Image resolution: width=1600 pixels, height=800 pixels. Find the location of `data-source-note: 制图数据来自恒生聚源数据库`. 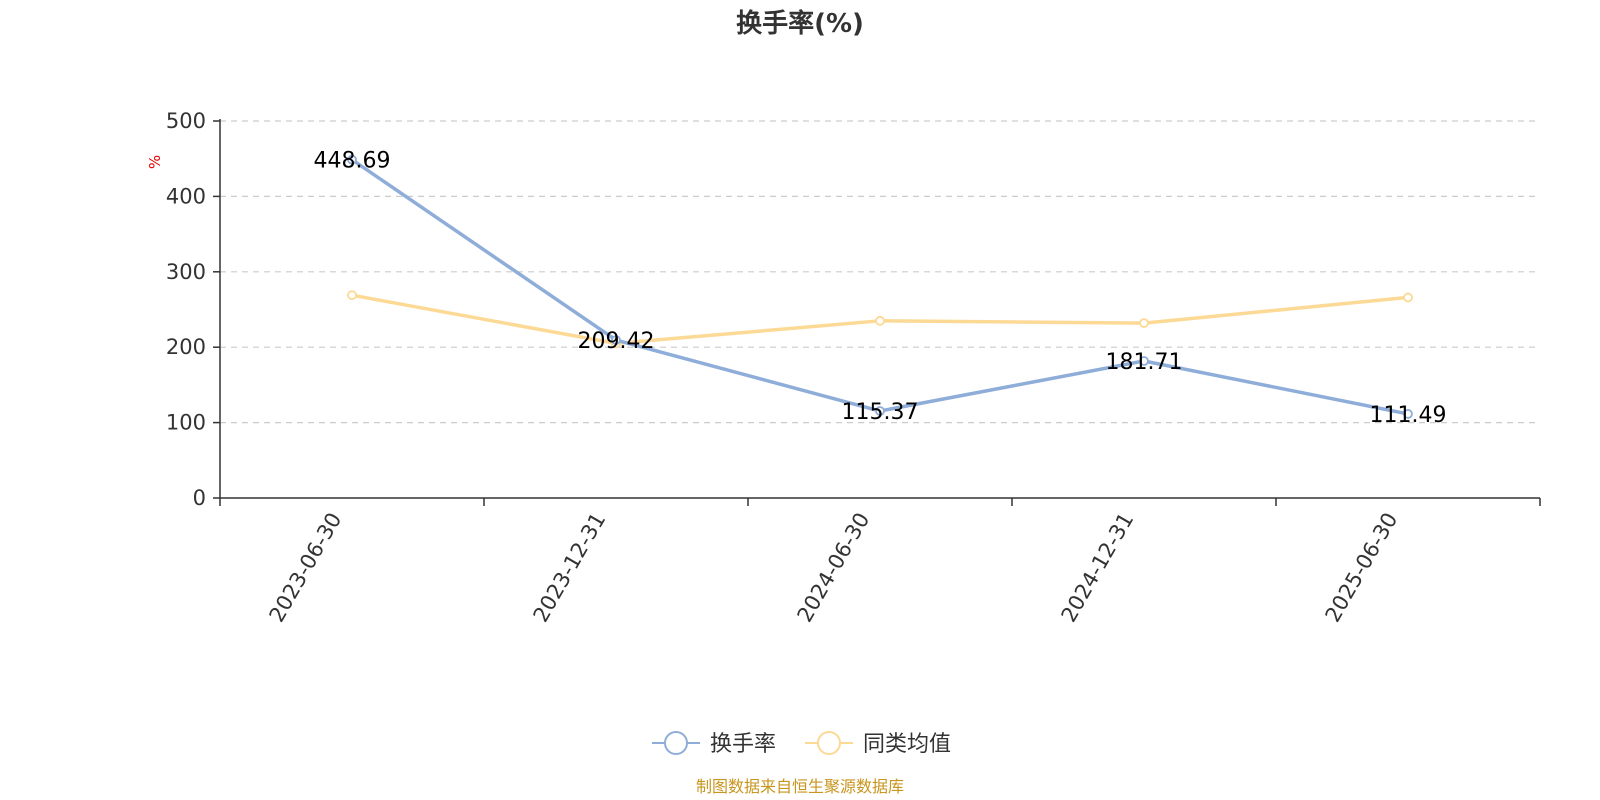

data-source-note: 制图数据来自恒生聚源数据库 is located at coordinates (800, 786).